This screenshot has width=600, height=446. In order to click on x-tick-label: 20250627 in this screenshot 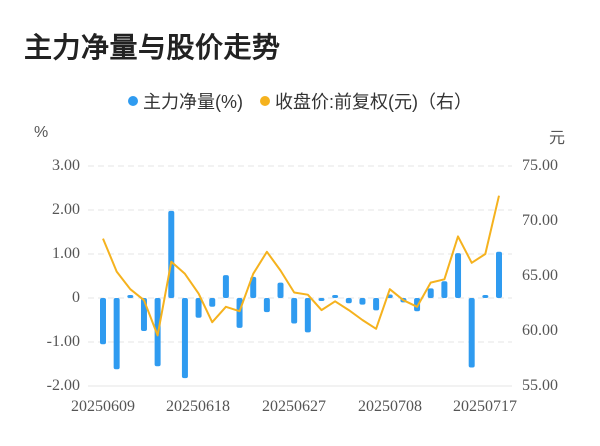, I will do `click(294, 406)`.